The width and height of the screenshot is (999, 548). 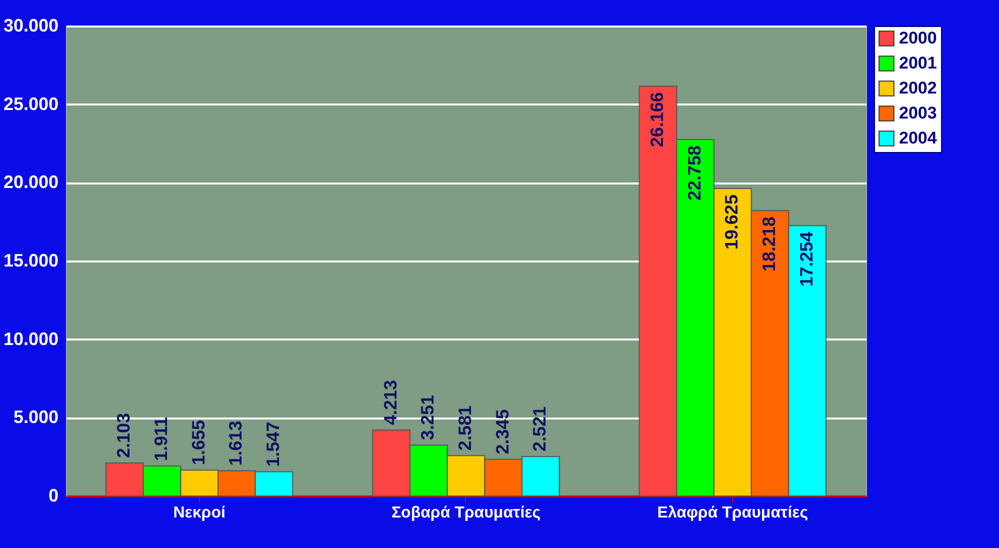 I want to click on x-tick-label: Σοβαρά Τραυματίες, so click(x=466, y=513).